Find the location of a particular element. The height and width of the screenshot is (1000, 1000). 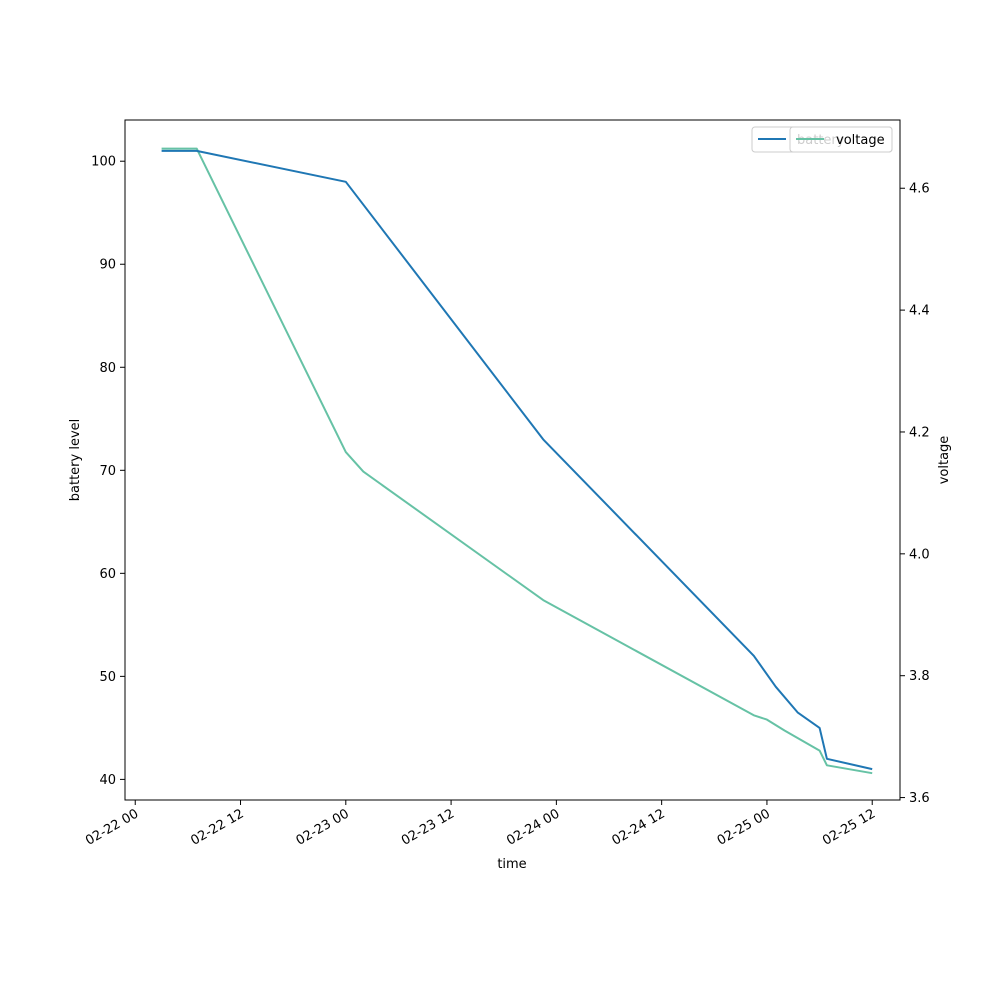

y-right-tick-label: 4.2 is located at coordinates (919, 432).